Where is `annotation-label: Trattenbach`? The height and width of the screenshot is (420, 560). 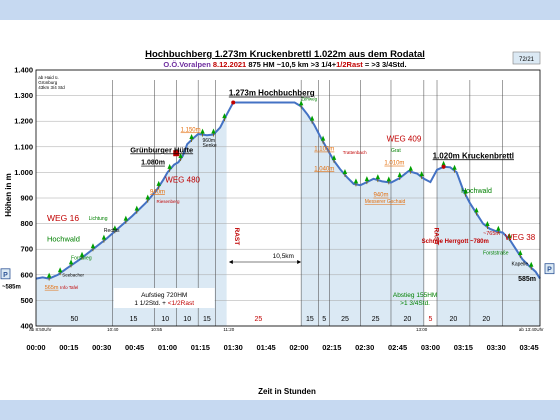
annotation-label: Trattenbach is located at coordinates (355, 152).